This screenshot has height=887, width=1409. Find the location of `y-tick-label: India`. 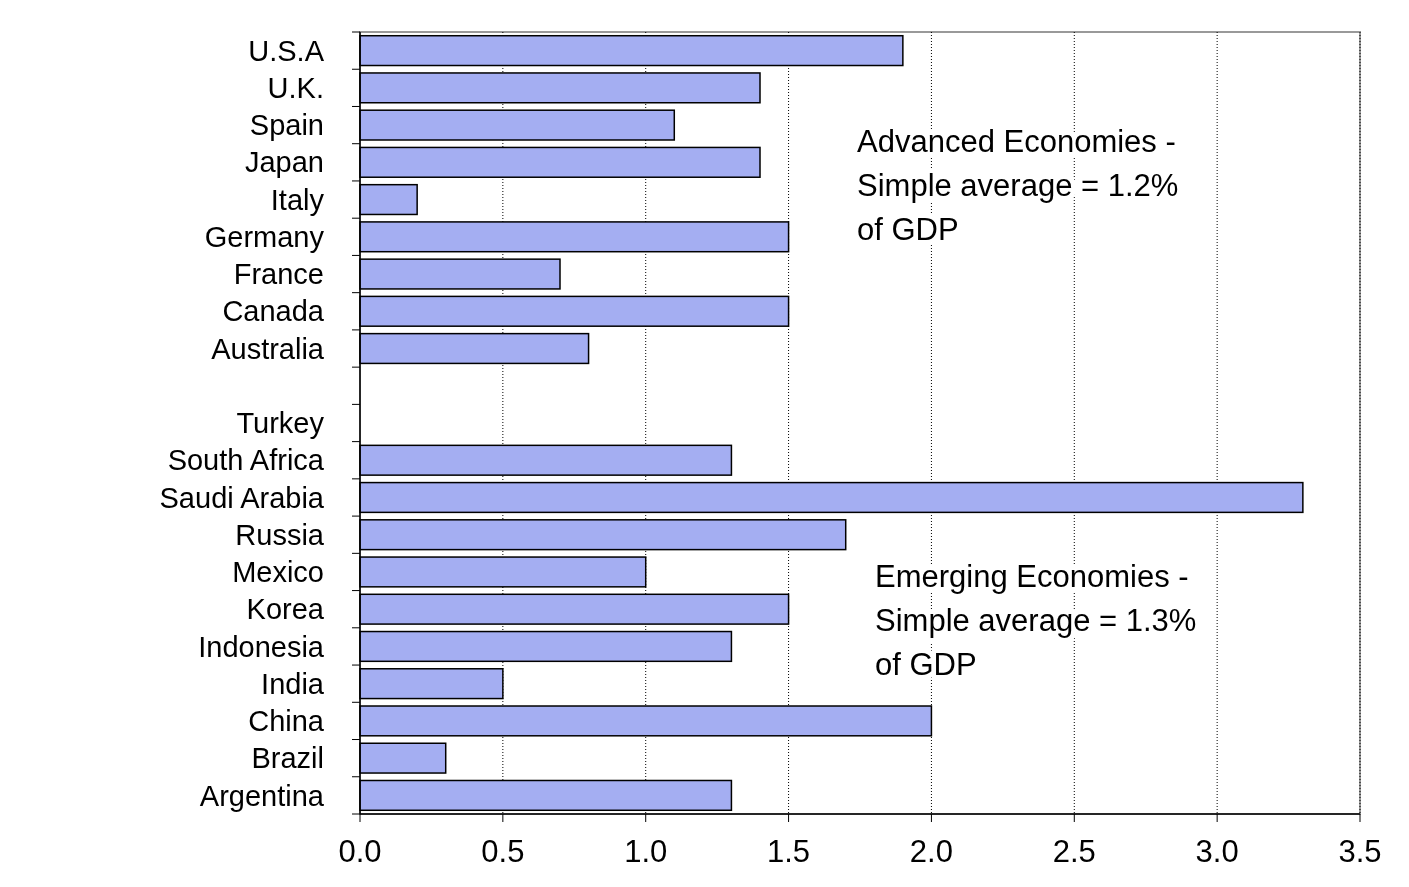

y-tick-label: India is located at coordinates (293, 683).